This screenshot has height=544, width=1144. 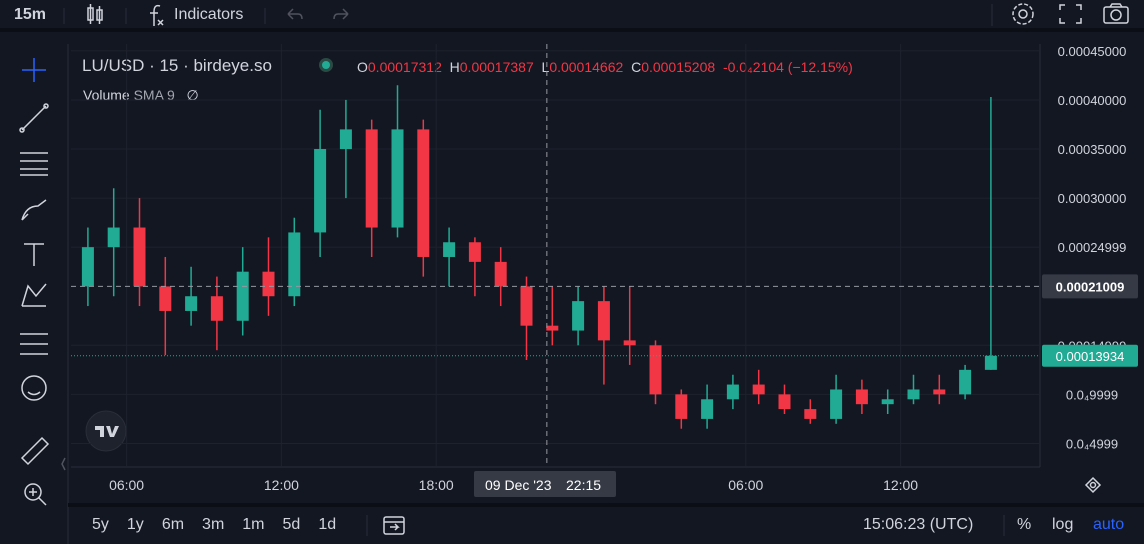 I want to click on range-button: 5d, so click(x=291, y=524).